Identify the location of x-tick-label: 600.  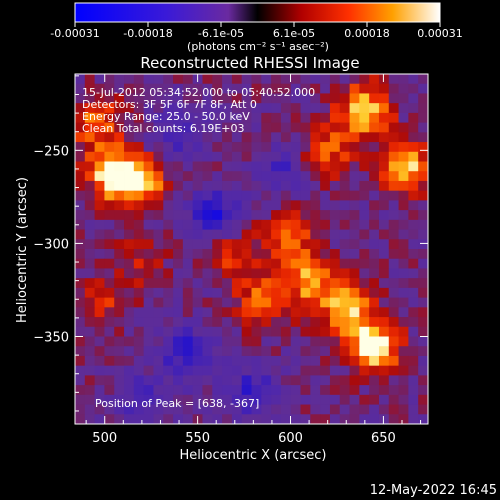
(290, 438).